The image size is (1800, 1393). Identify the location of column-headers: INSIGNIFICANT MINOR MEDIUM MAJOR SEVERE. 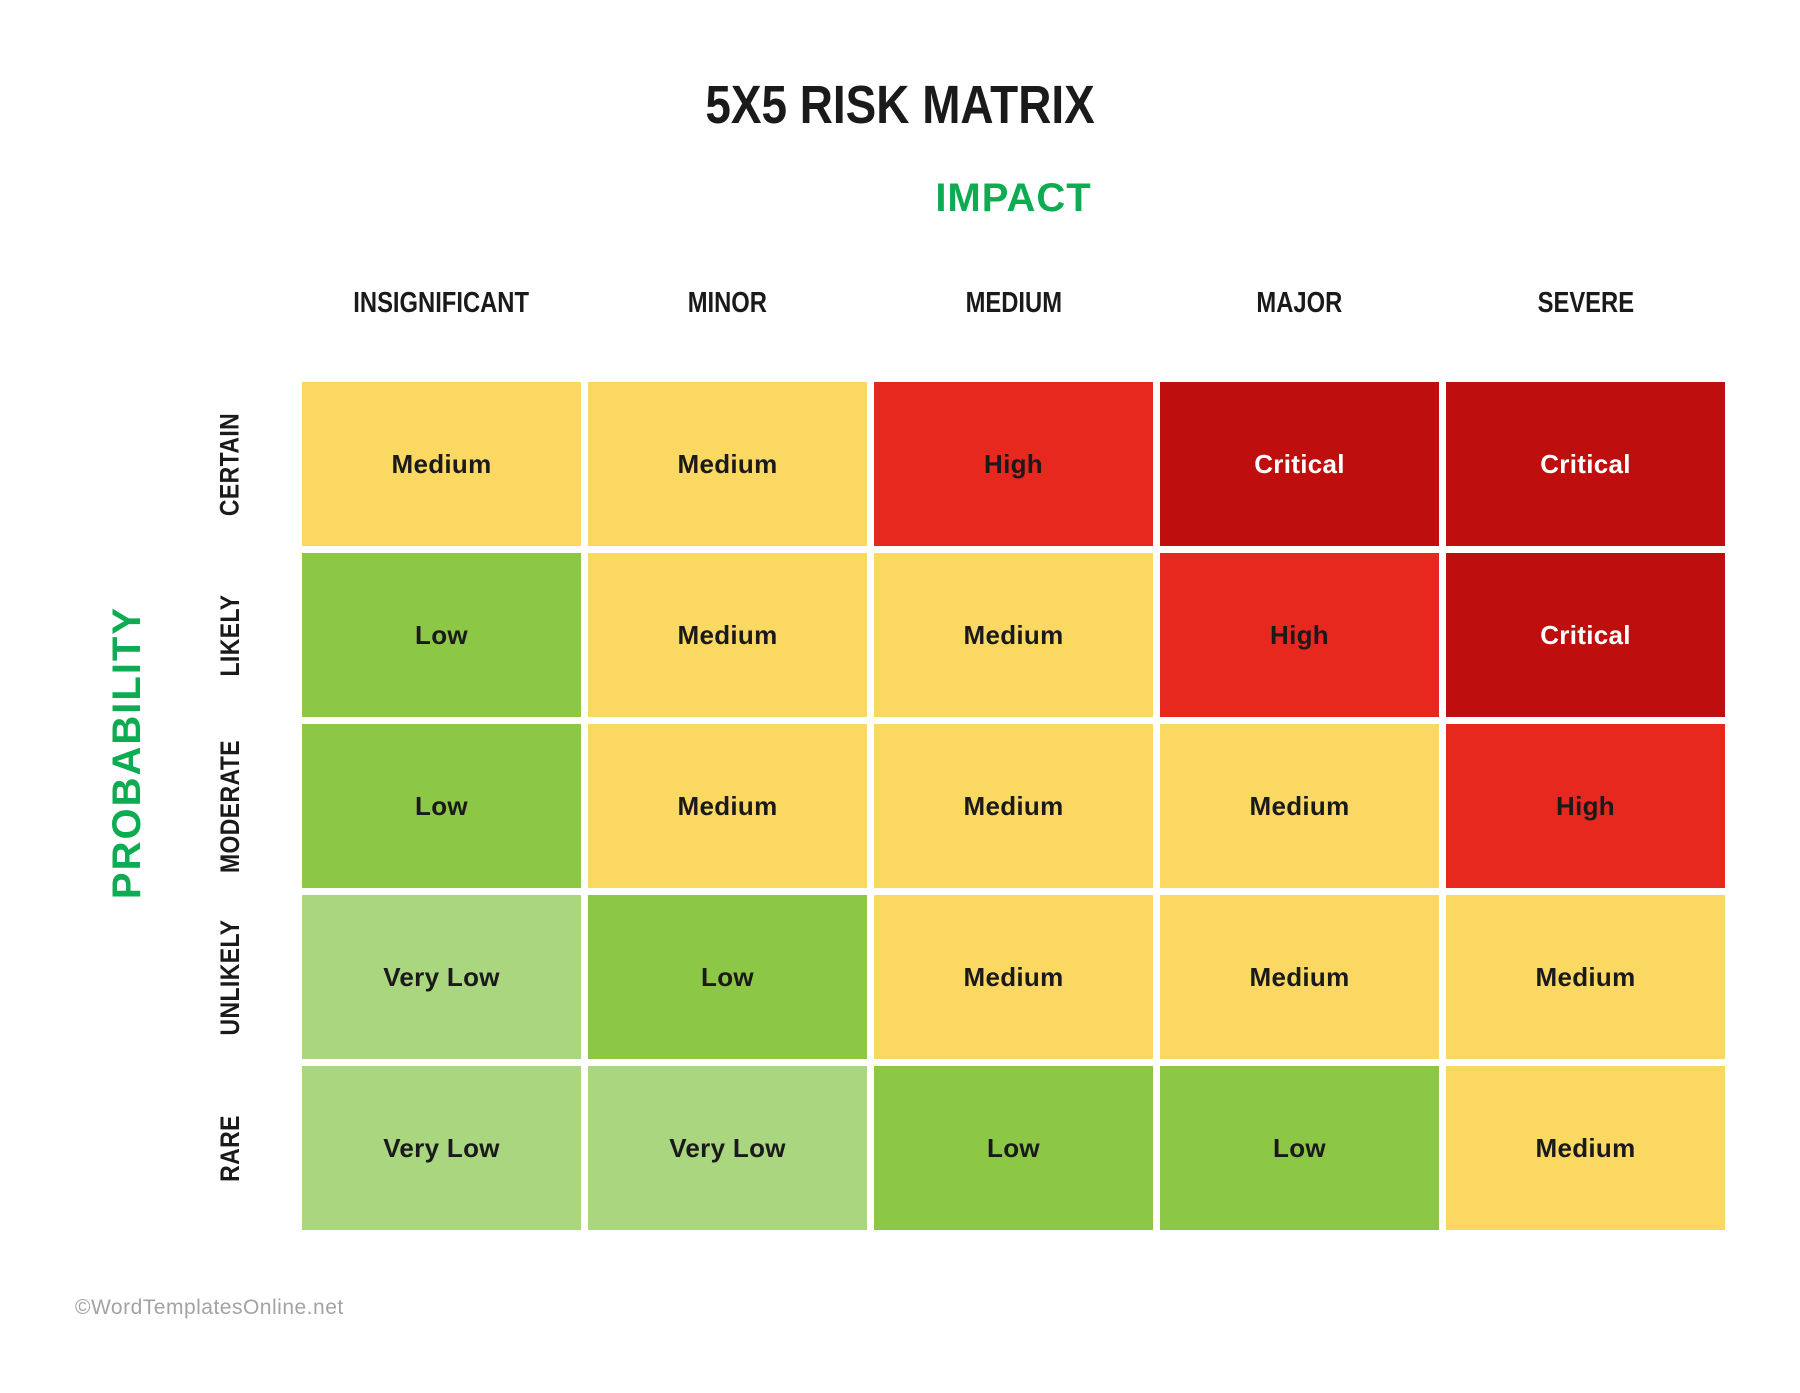
(1013, 303).